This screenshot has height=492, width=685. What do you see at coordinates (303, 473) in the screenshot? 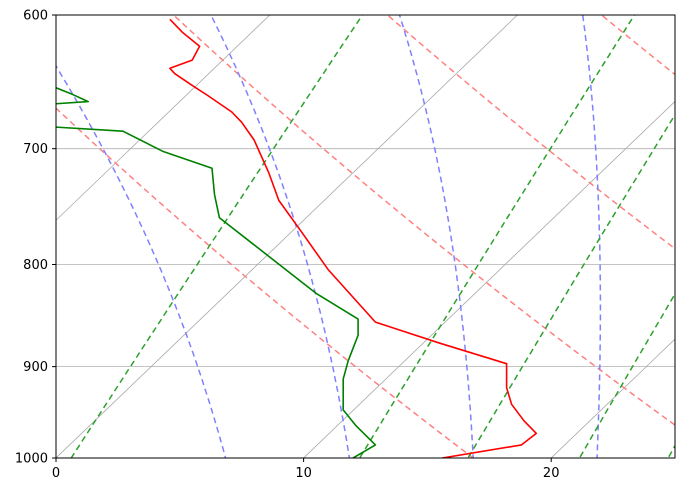
I see `x-tick-label-10: 10` at bounding box center [303, 473].